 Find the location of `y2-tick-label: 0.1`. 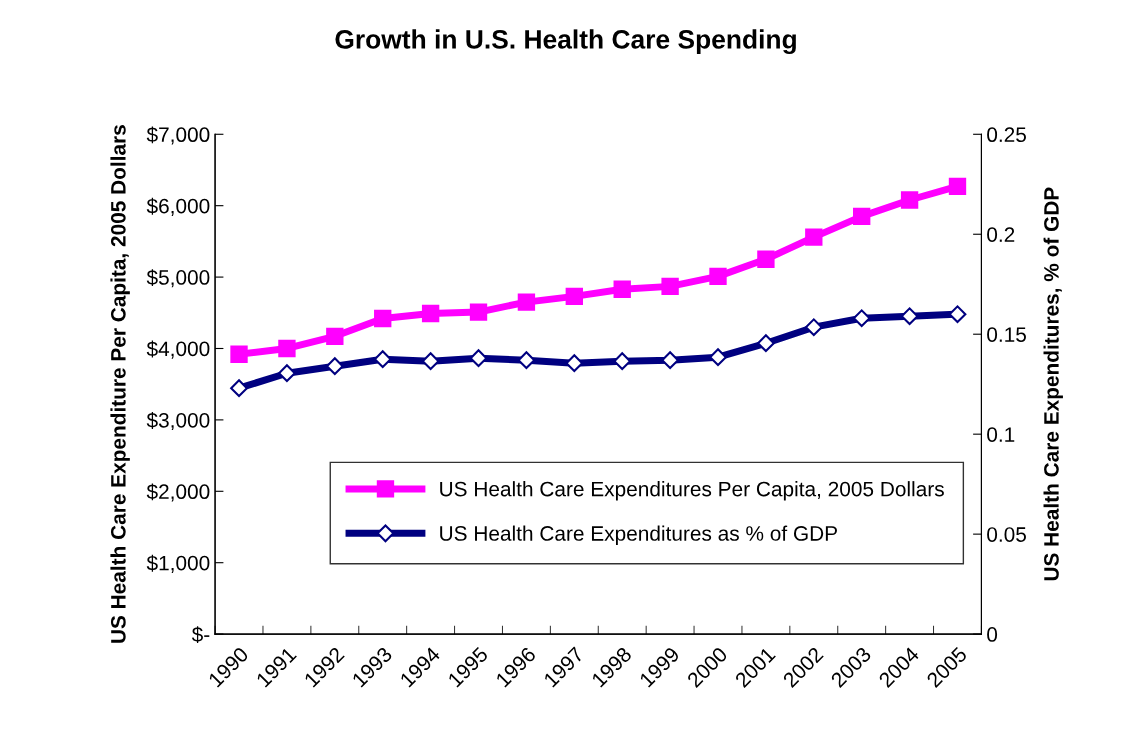

y2-tick-label: 0.1 is located at coordinates (1001, 434).